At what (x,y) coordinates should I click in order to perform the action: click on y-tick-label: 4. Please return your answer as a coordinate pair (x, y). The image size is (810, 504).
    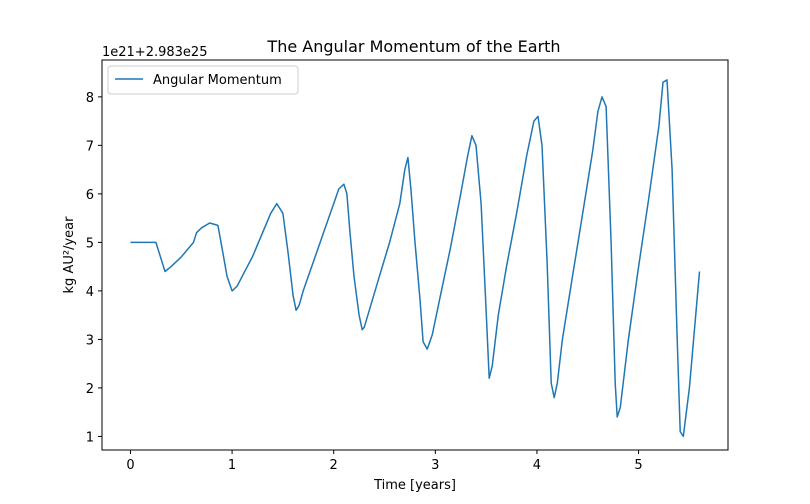
    Looking at the image, I should click on (90, 292).